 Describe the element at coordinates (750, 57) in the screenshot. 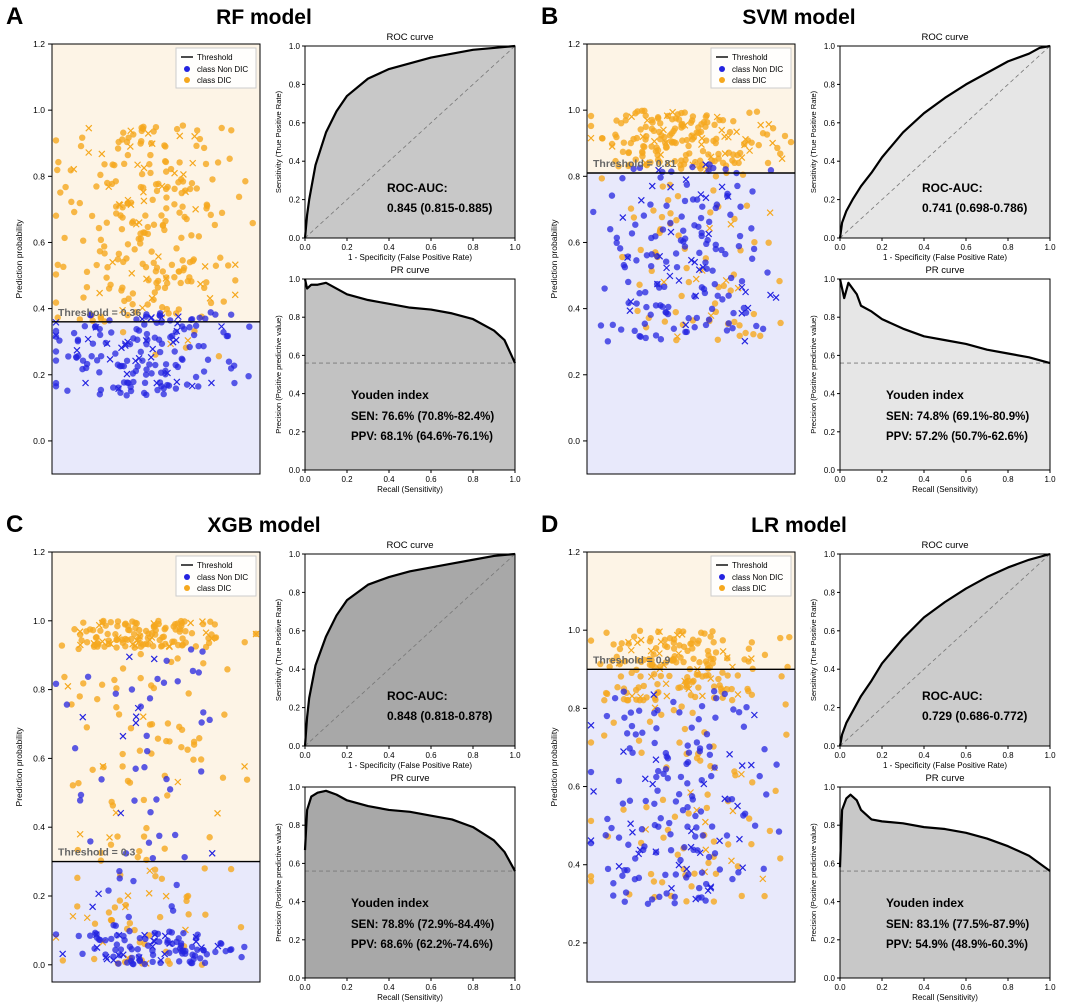

I see `legend-threshold: Threshold` at that location.